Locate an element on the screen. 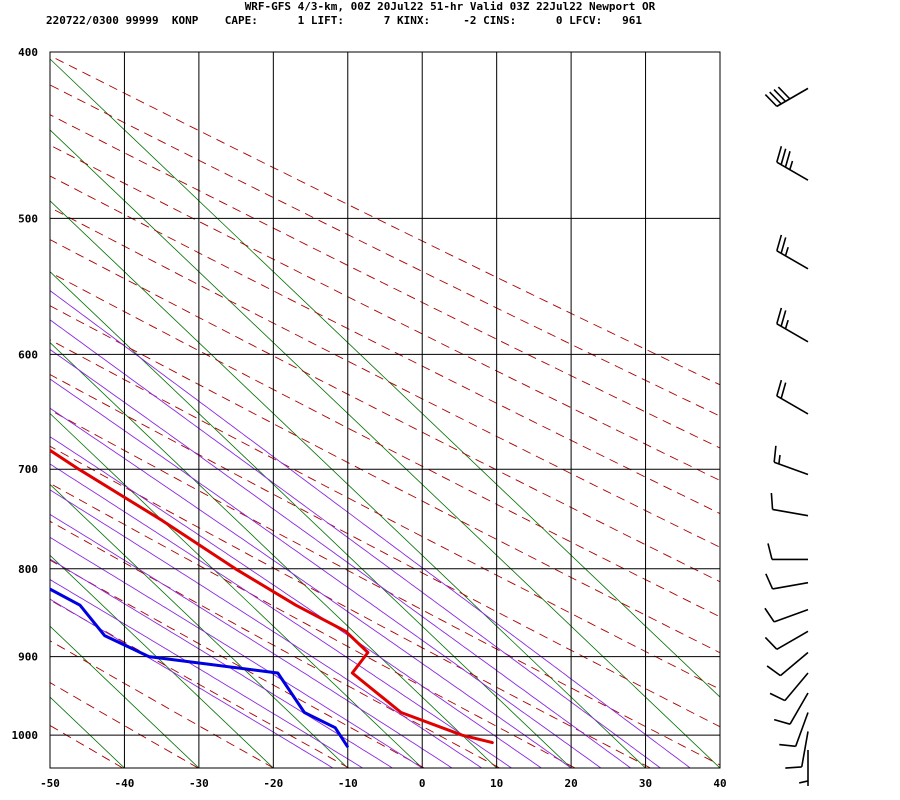 The width and height of the screenshot is (900, 800). y-tick-label: 1000 is located at coordinates (25, 735).